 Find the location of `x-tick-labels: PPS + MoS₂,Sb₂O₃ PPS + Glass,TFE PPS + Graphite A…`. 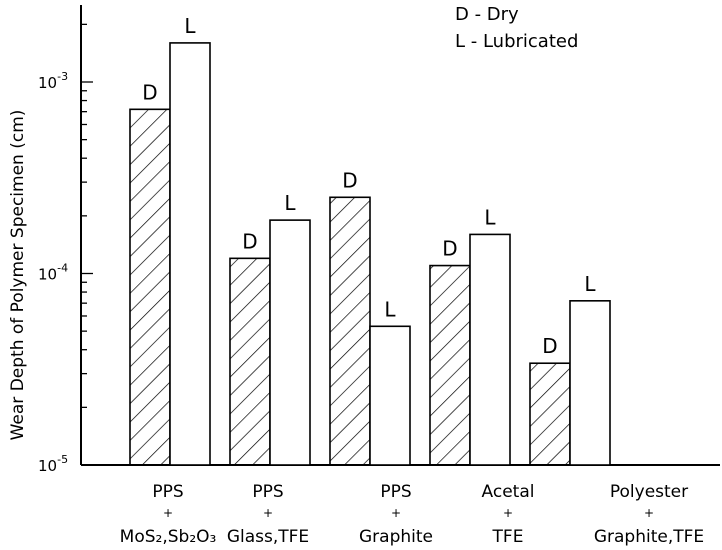

x-tick-labels: PPS + MoS₂,Sb₂O₃ PPS + Glass,TFE PPS + Graphite A… is located at coordinates (412, 514).